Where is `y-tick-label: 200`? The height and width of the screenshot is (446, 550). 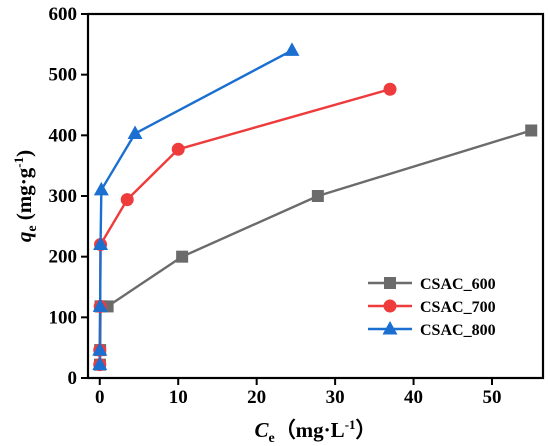 y-tick-label: 200 is located at coordinates (63, 257).